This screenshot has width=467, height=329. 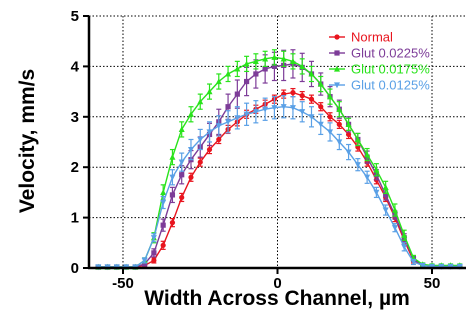 I want to click on y-tick-label: 1, so click(x=75, y=218).